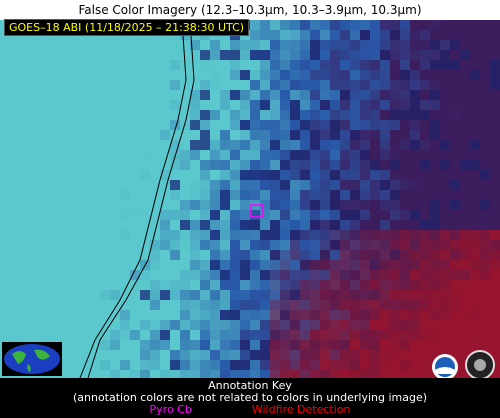 The image size is (500, 418). What do you see at coordinates (250, 410) in the screenshot?
I see `key-items: Pyro Cb Wildfire Detection` at bounding box center [250, 410].